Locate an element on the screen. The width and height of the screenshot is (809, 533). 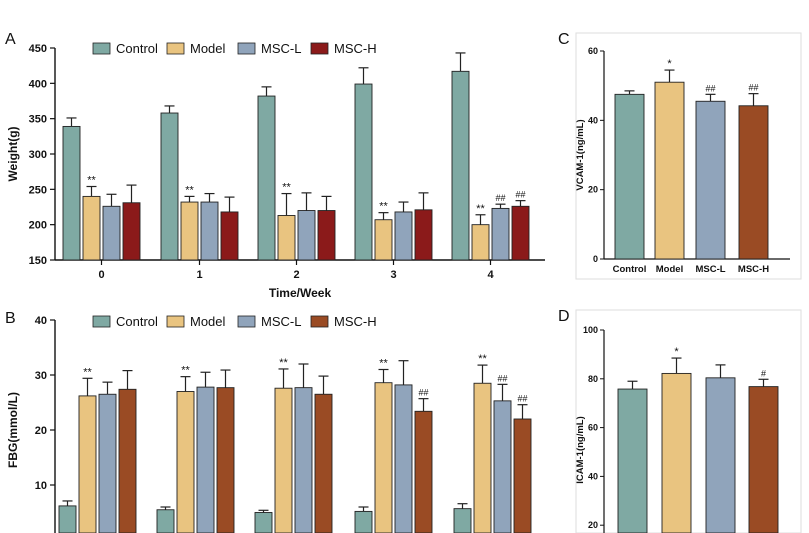
panel-letter-d: D is located at coordinates (564, 316).